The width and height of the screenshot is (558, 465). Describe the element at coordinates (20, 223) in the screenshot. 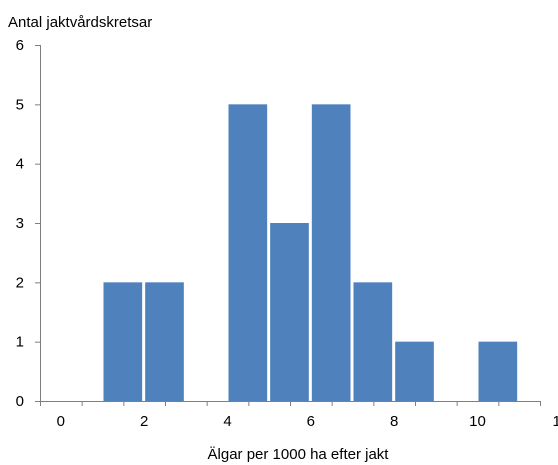

I see `y-tick-label: 3` at that location.